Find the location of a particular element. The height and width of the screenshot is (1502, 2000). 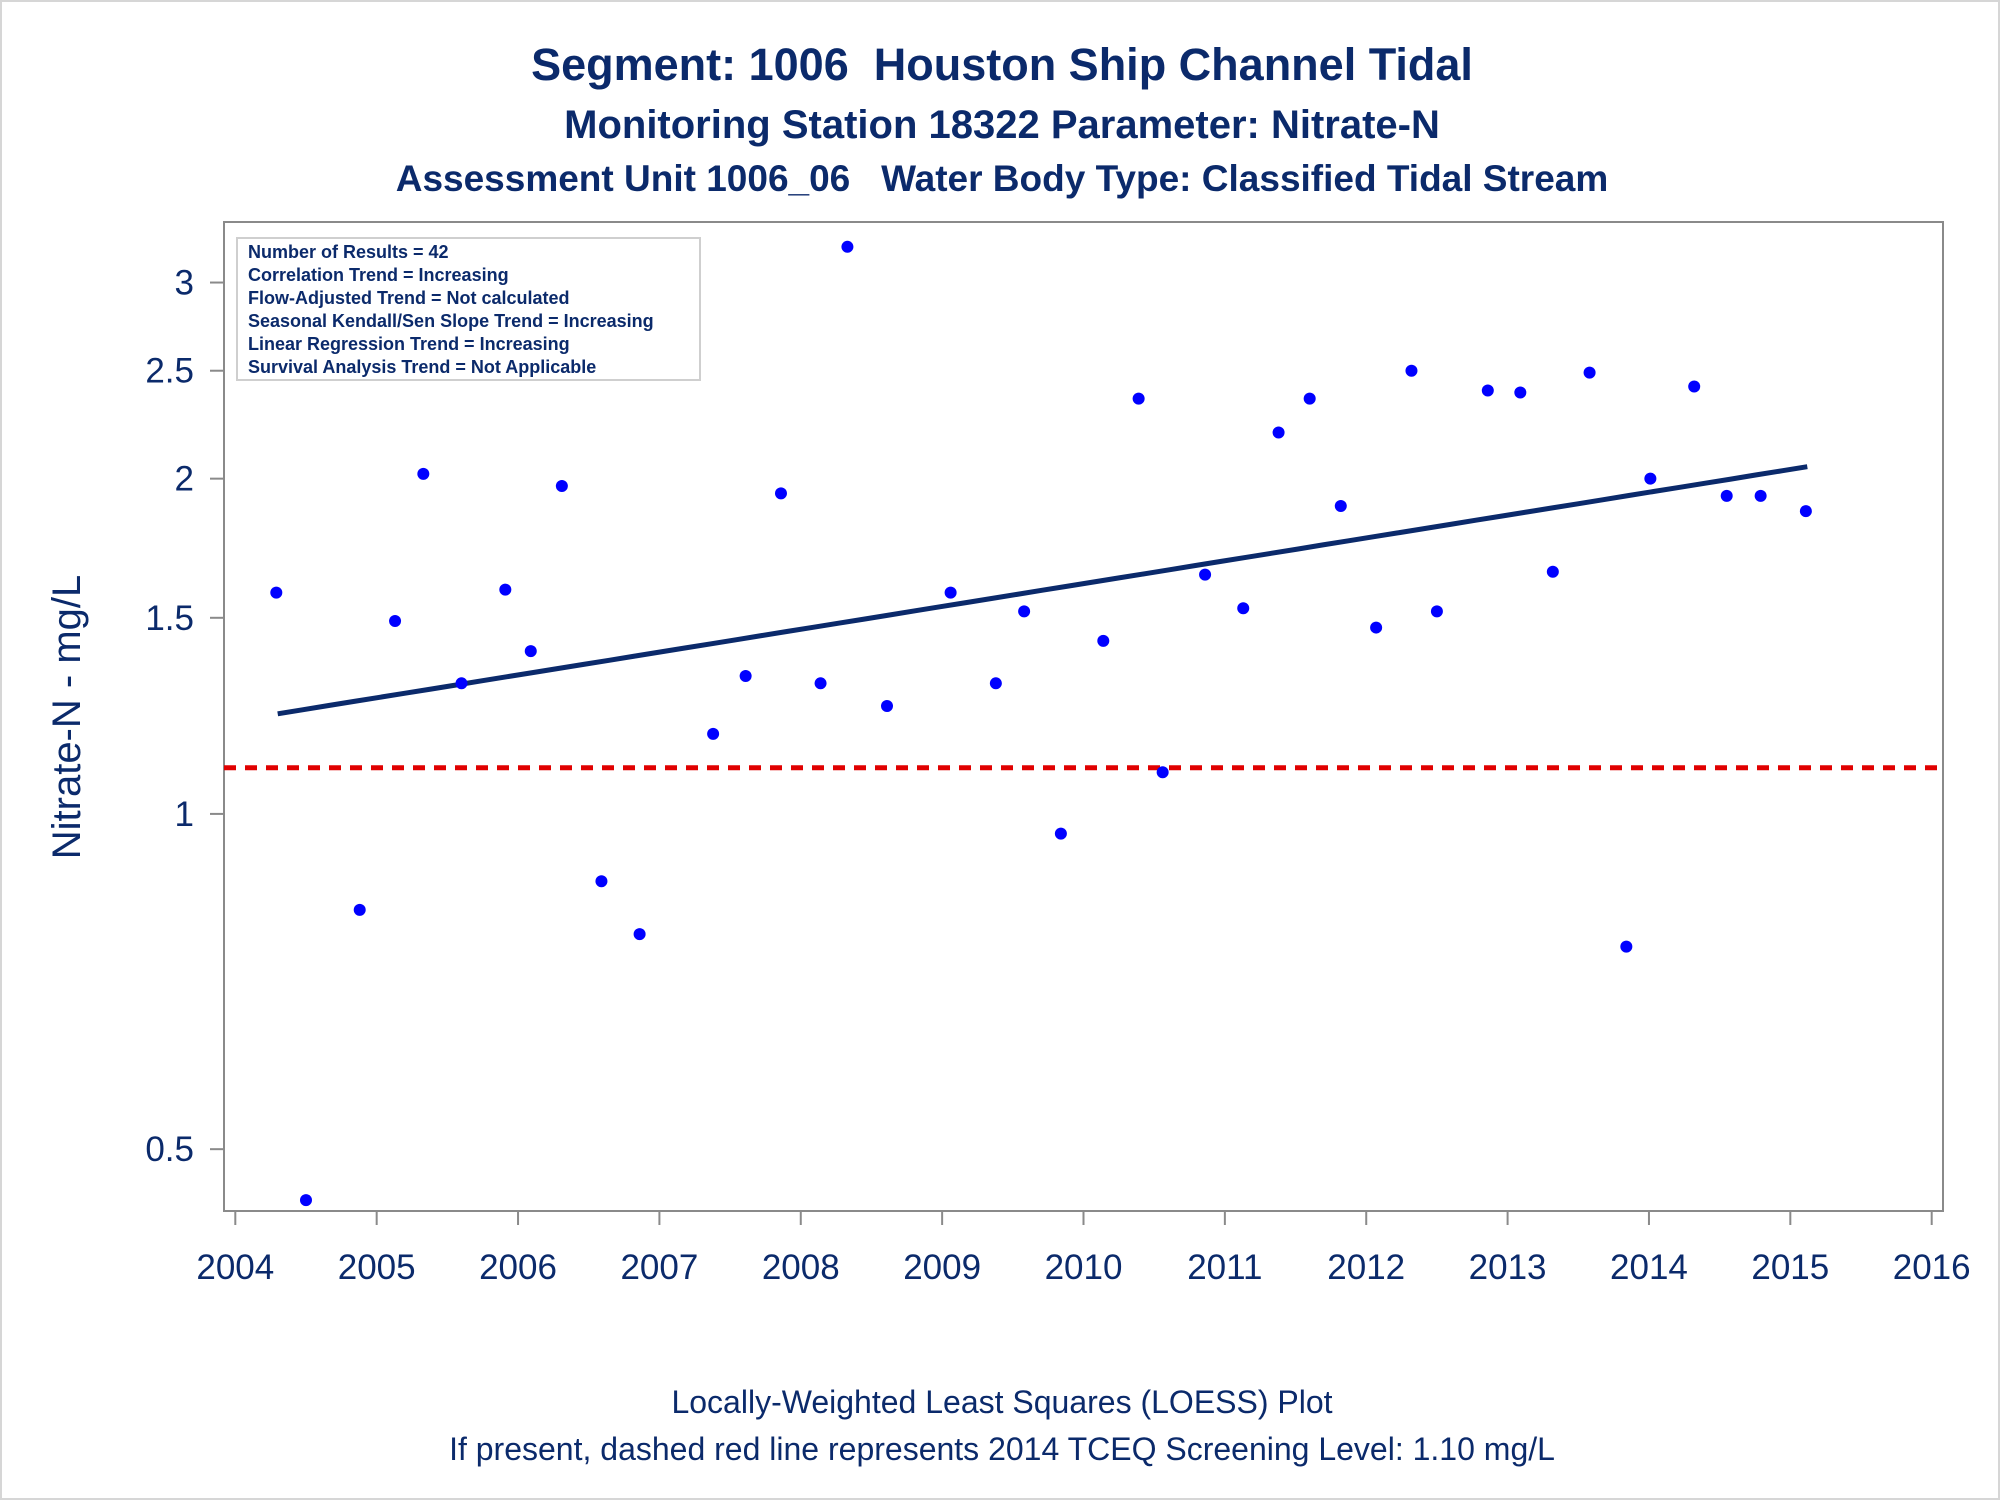

x-tick-label: 2006 is located at coordinates (518, 1267).